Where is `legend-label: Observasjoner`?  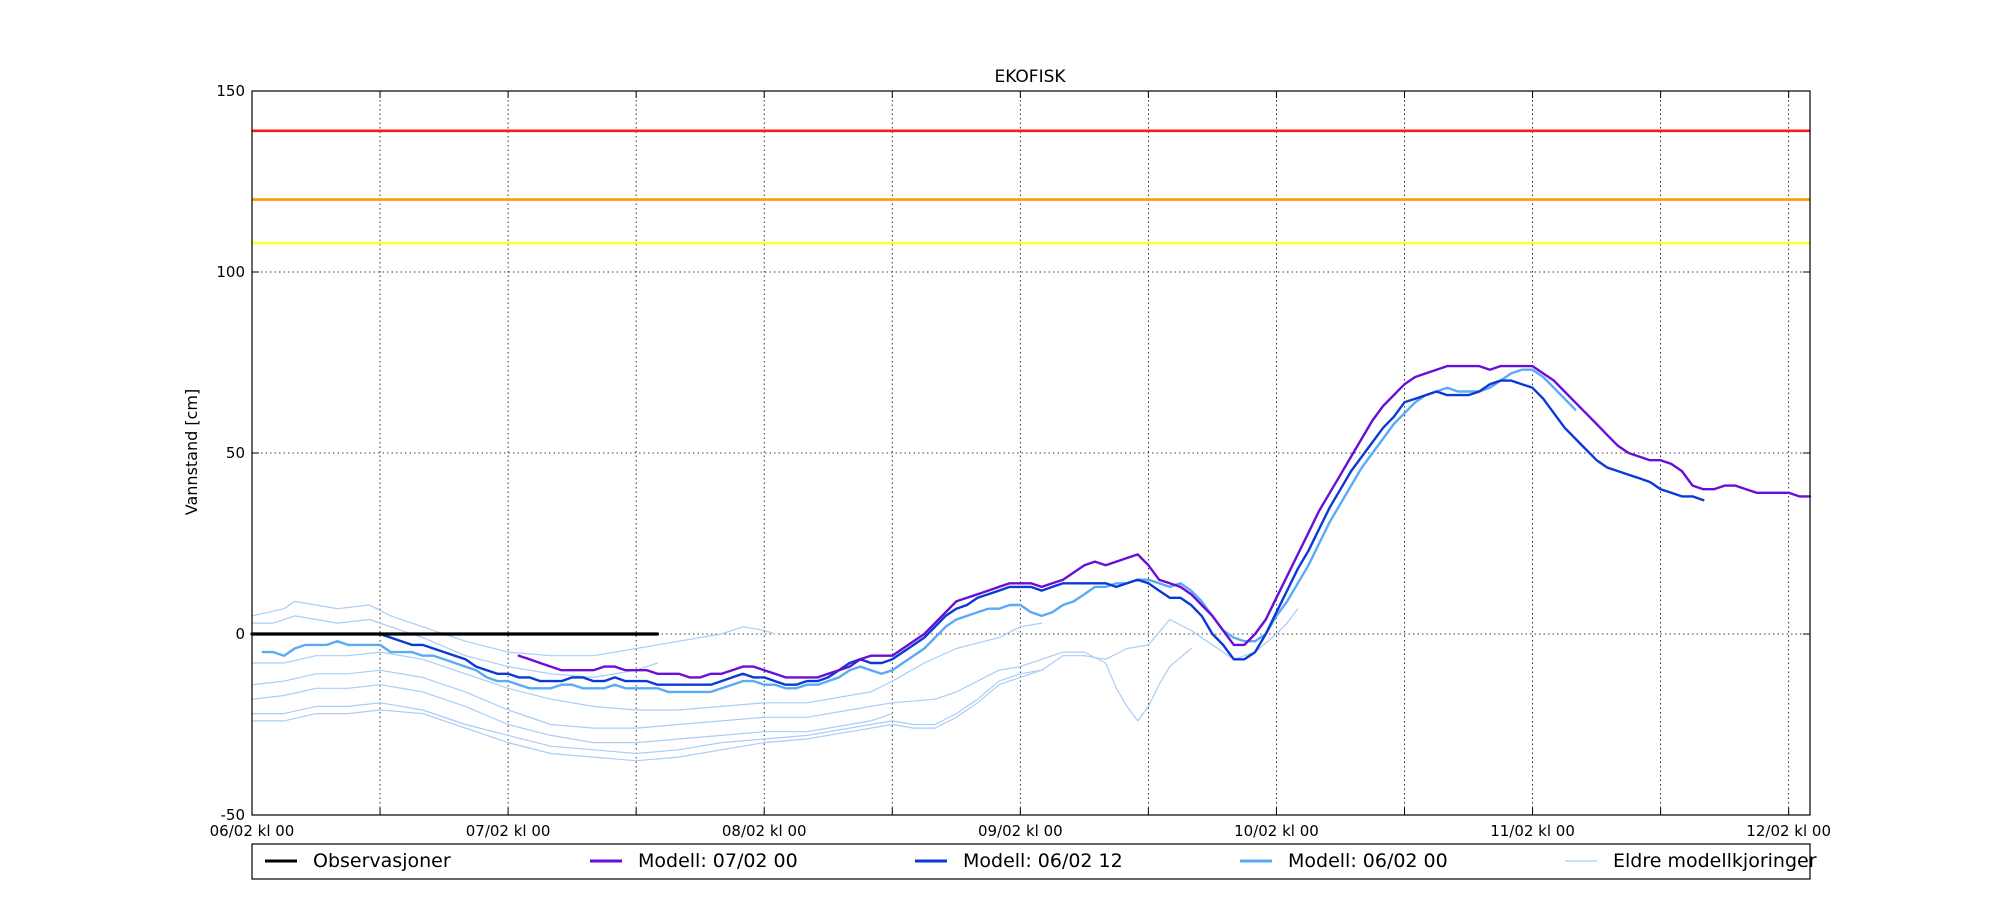
legend-label: Observasjoner is located at coordinates (382, 861).